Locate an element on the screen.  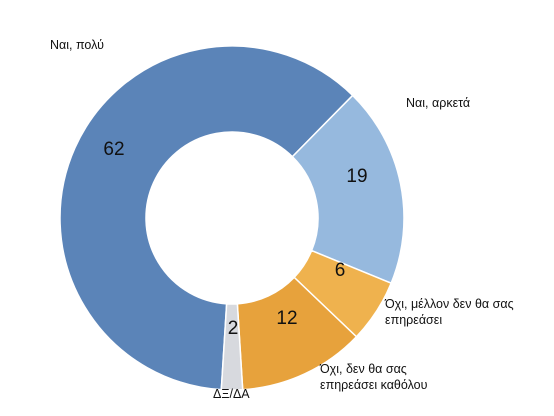
category-label-5: ΔΞ/ΔΑ is located at coordinates (231, 394).